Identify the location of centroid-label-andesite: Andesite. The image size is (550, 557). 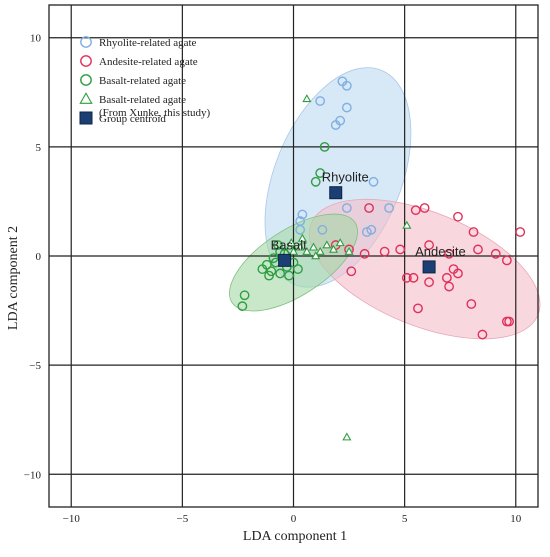
(440, 251).